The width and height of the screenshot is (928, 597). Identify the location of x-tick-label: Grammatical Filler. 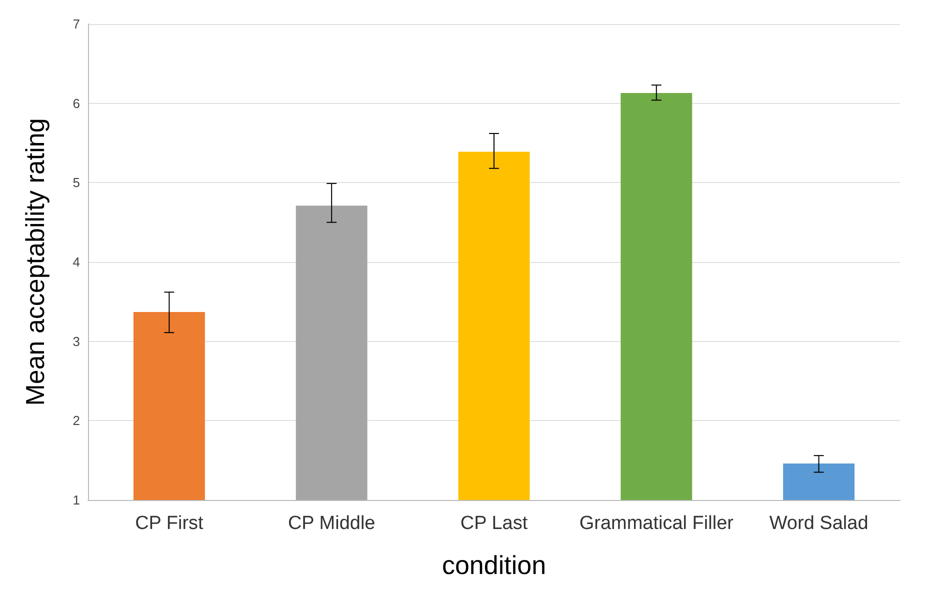
(656, 523).